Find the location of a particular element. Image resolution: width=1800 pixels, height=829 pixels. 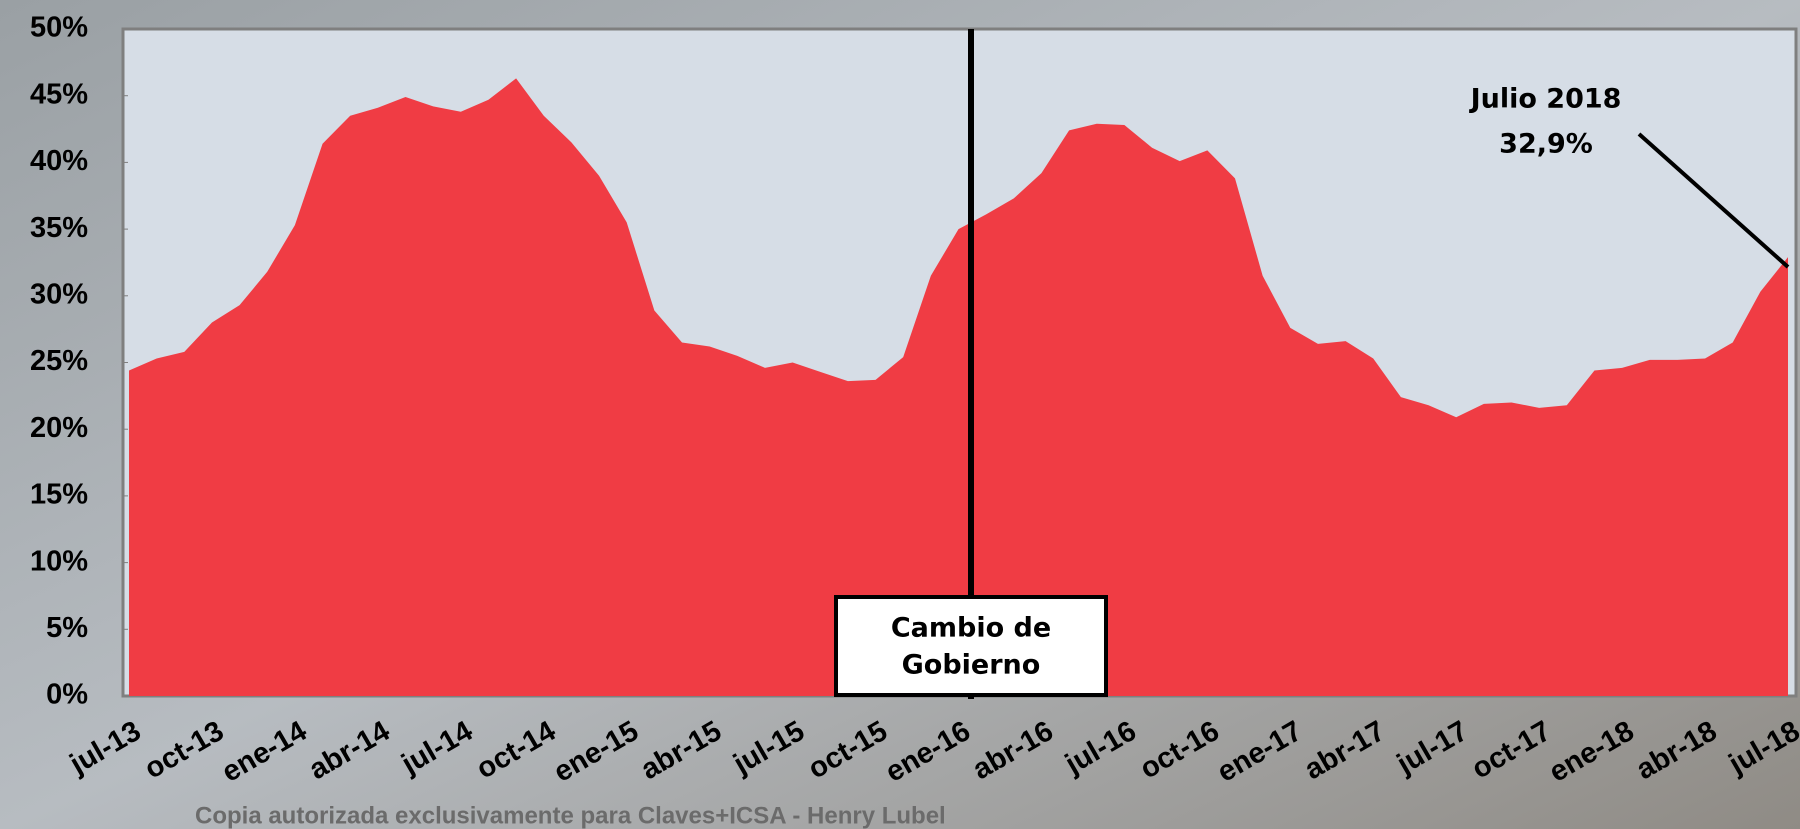

y-tick-label: 50% is located at coordinates (59, 28).